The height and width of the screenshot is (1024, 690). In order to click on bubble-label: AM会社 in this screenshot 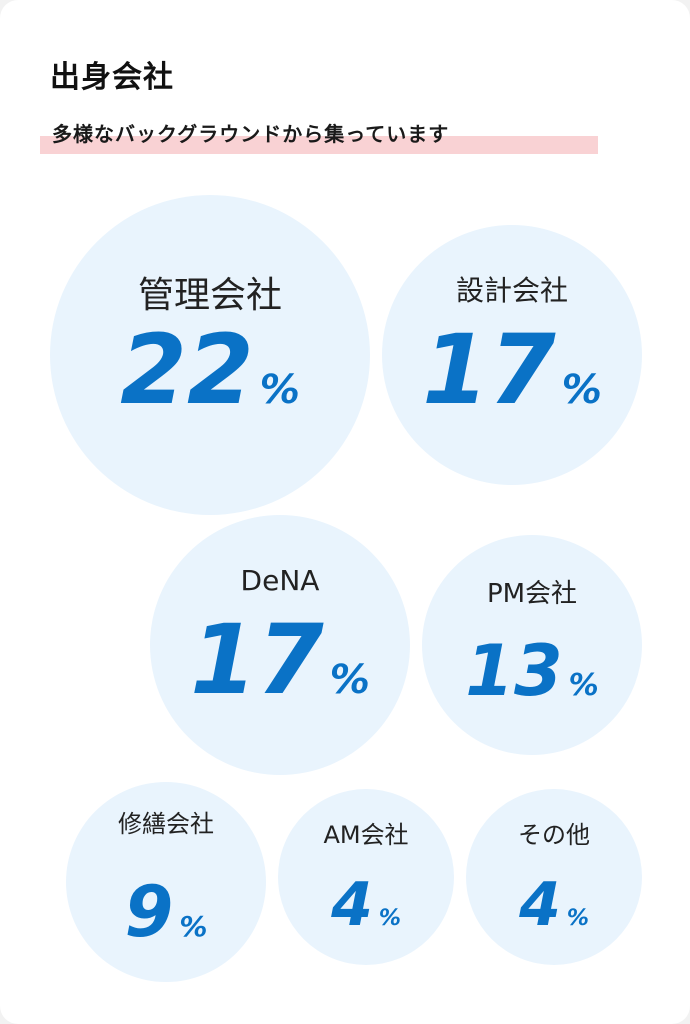, I will do `click(365, 835)`.